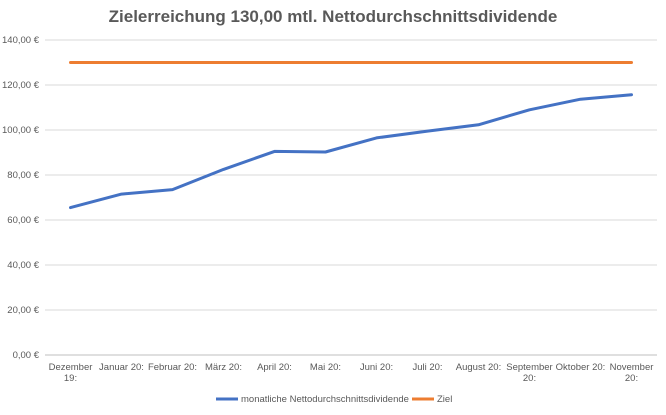 This screenshot has height=415, width=666. I want to click on legend-label: monatliche Nettodurchschnittsdividende, so click(325, 399).